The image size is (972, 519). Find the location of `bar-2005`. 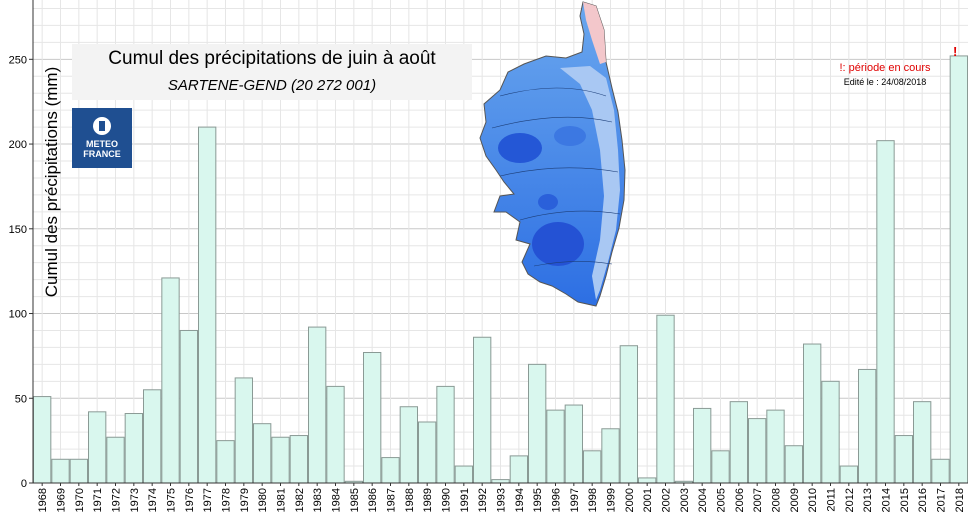

bar-2005 is located at coordinates (720, 467).